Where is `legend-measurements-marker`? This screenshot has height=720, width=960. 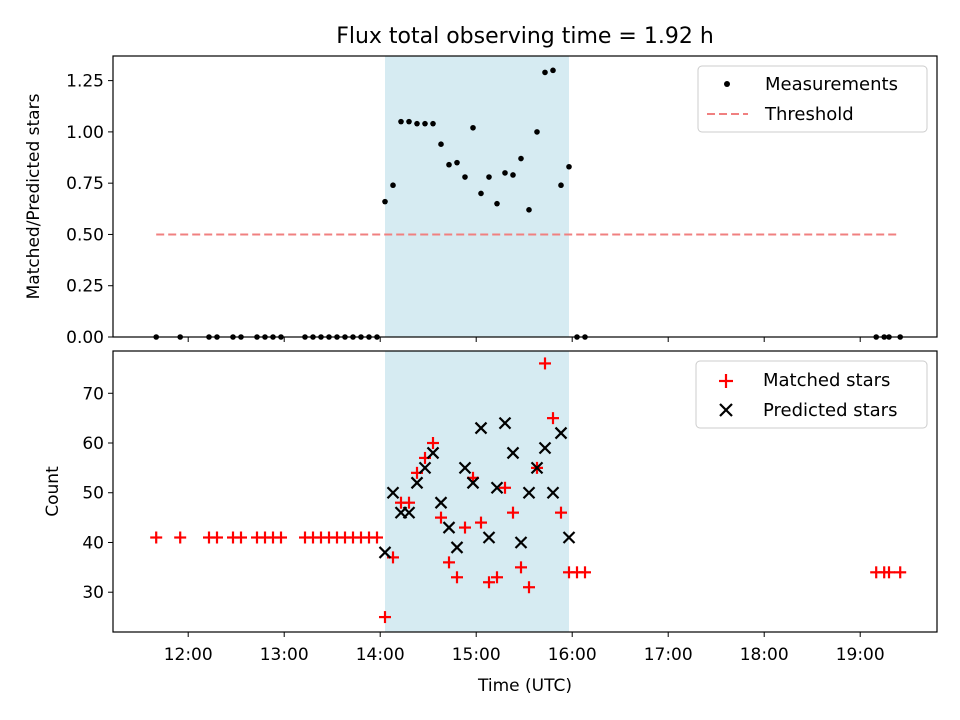 legend-measurements-marker is located at coordinates (727, 84).